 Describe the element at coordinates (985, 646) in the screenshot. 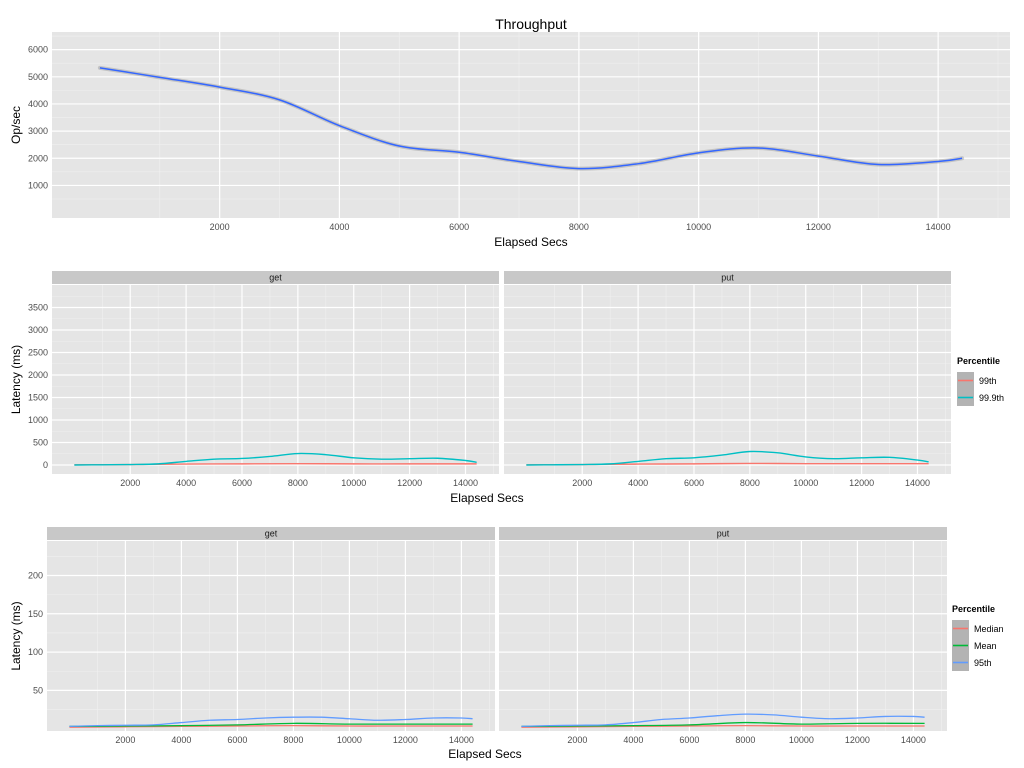

I see `legend-label: Mean` at that location.